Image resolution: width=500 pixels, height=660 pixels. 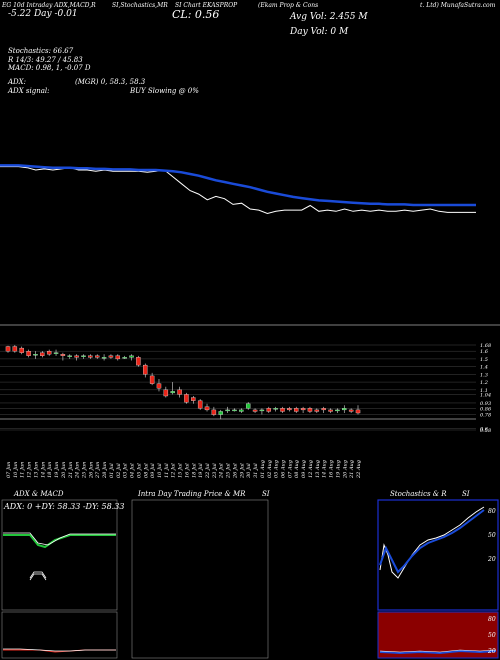 I want to click on stat-adx-values: (MGR) 0, 58.3, 58.3, so click(x=110, y=82).